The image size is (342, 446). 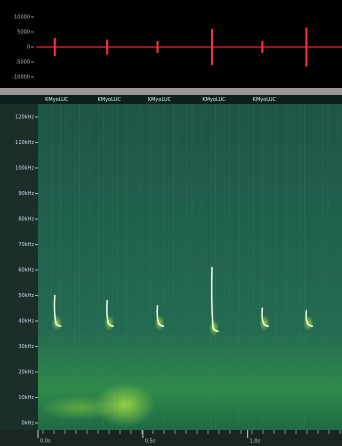 I want to click on frequency-tick-label: 0kHz, so click(x=28, y=424).